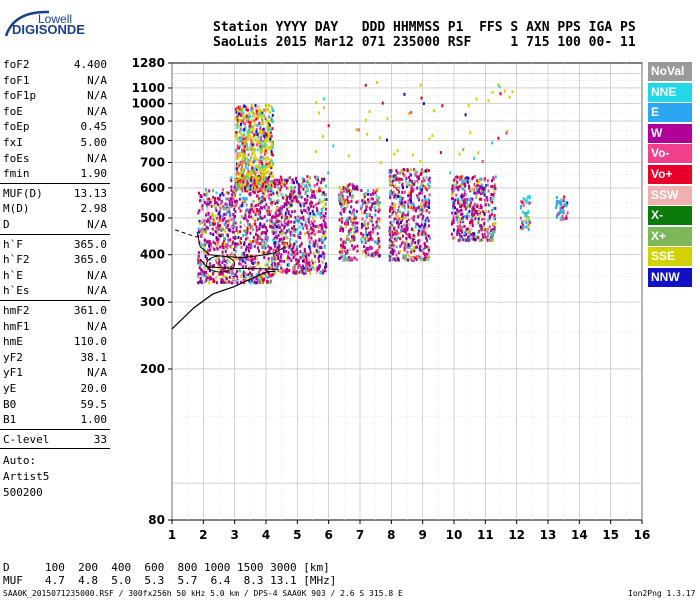 Image resolution: width=700 pixels, height=600 pixels. What do you see at coordinates (97, 373) in the screenshot?
I see `param-value: N/A` at bounding box center [97, 373].